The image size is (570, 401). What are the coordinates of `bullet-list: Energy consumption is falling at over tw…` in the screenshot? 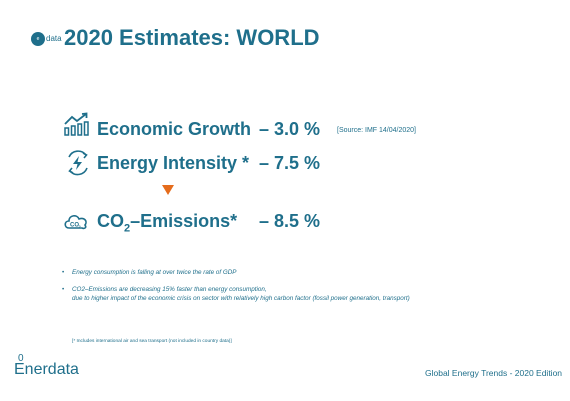 It's located at (302, 289).